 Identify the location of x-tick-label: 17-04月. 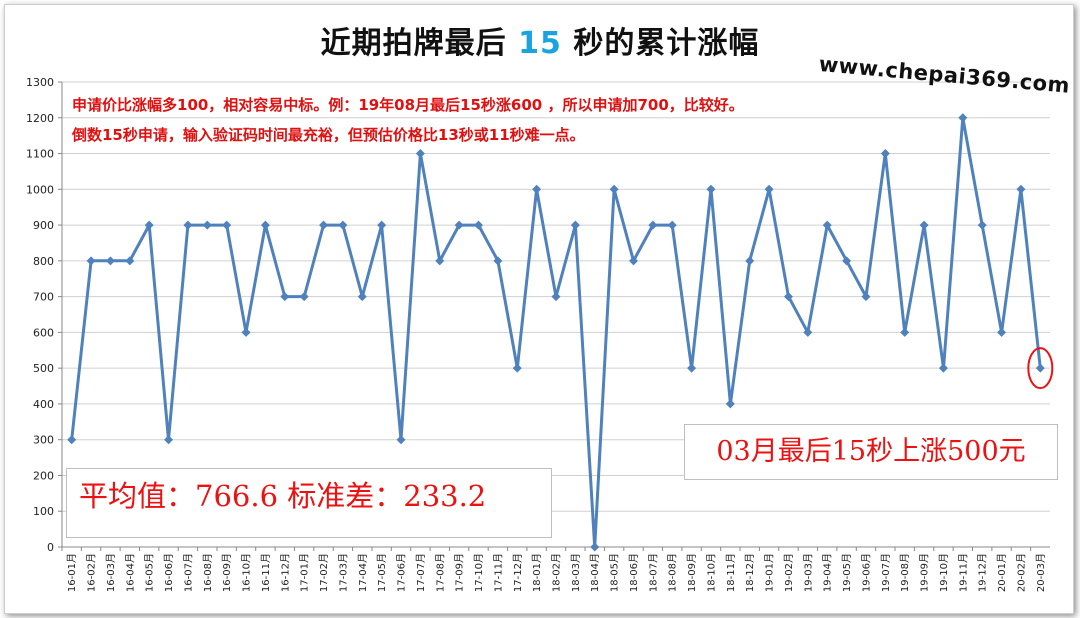
(363, 572).